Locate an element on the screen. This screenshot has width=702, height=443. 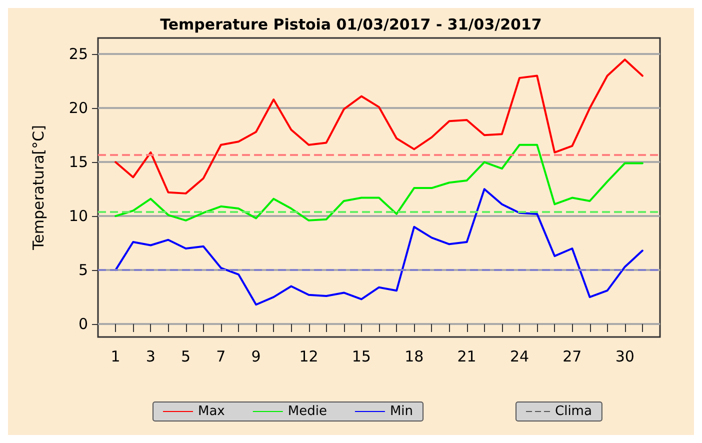
y-tick-label: 25 is located at coordinates (78, 54).